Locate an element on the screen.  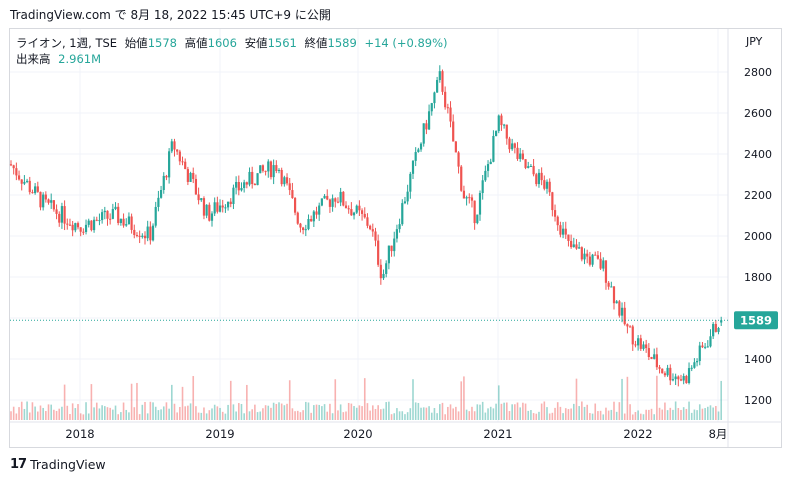
last-price-label: 1589 is located at coordinates (756, 320).